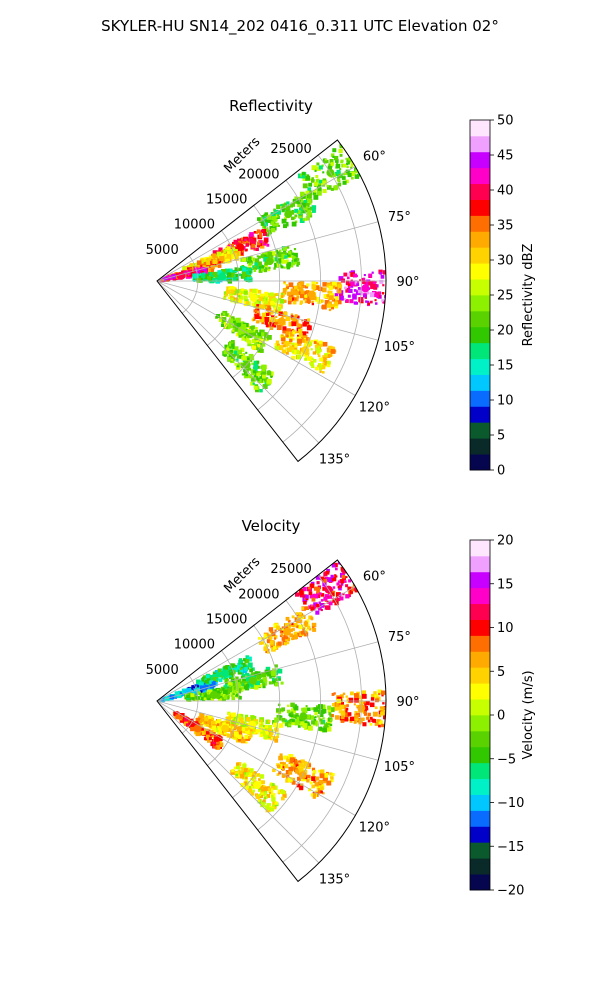  Describe the element at coordinates (407, 702) in the screenshot. I see `azimuth-tick-label: 90°` at that location.